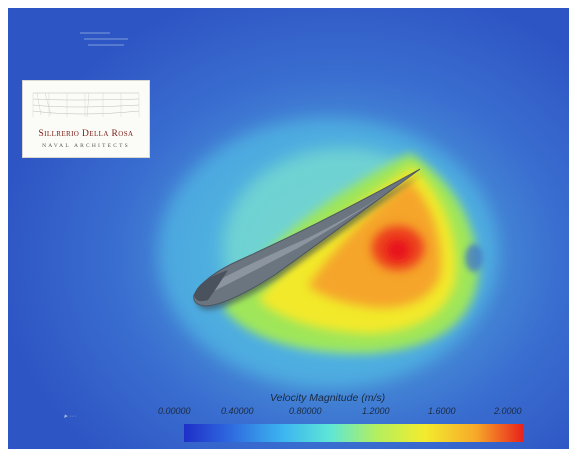  I want to click on legend-title: Velocity Magnitude (m/s), so click(328, 398).